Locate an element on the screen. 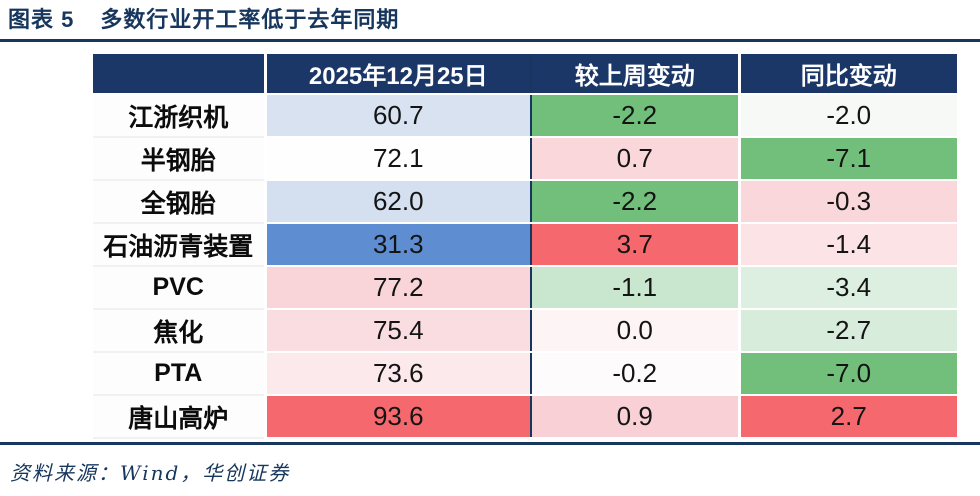 Image resolution: width=980 pixels, height=496 pixels. value-current: 60.7 is located at coordinates (398, 116).